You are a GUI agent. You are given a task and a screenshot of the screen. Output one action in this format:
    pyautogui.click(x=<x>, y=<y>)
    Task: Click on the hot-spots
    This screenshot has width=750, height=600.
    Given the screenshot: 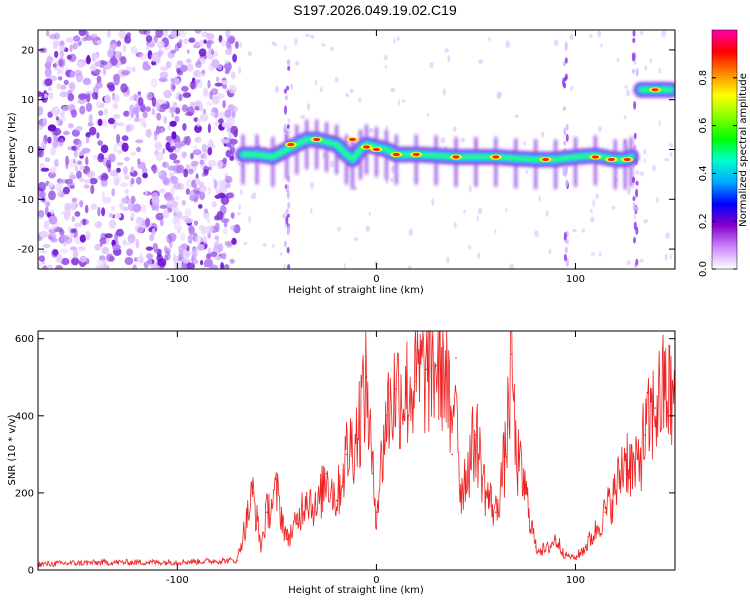 What is the action you would take?
    pyautogui.click(x=473, y=125)
    